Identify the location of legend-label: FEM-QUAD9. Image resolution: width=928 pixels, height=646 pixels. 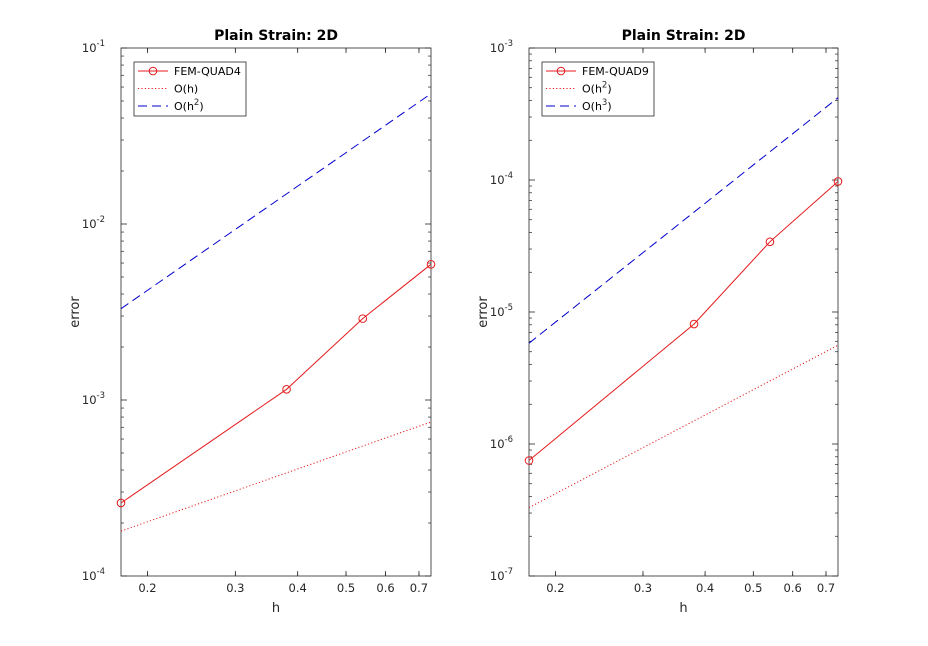
(615, 71).